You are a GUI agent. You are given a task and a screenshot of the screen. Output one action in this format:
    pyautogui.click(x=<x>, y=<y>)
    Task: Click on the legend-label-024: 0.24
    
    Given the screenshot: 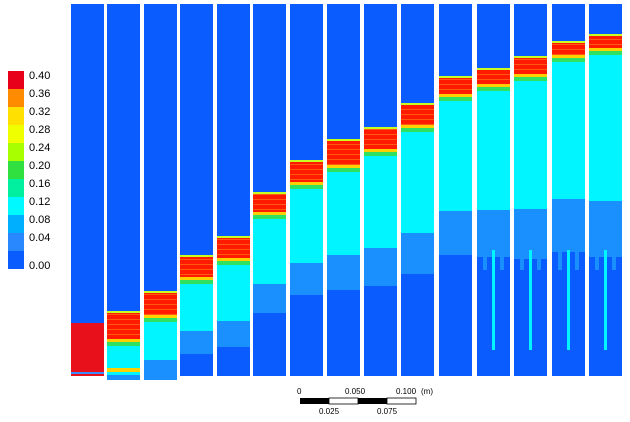 What is the action you would take?
    pyautogui.click(x=40, y=148)
    